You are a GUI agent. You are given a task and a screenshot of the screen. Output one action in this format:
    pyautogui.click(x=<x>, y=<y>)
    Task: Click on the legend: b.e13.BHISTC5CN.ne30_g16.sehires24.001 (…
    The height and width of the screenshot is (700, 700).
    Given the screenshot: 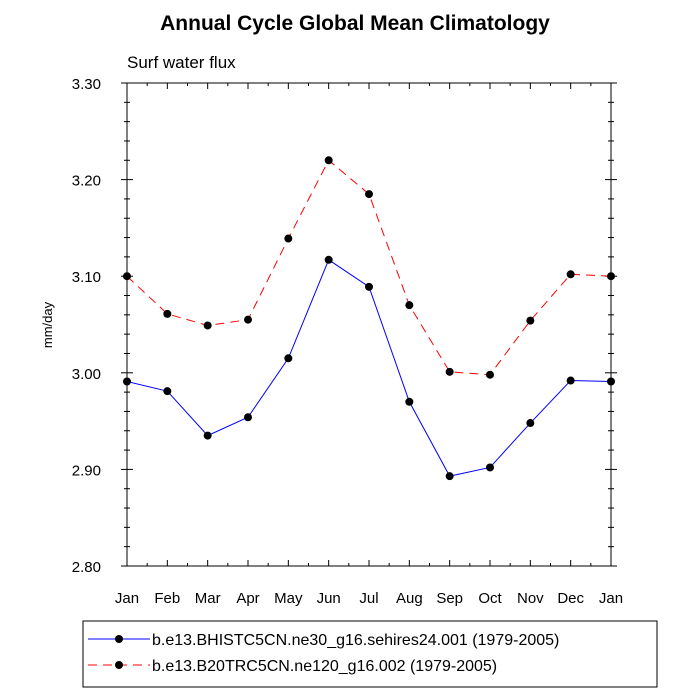 What is the action you would take?
    pyautogui.click(x=370, y=654)
    